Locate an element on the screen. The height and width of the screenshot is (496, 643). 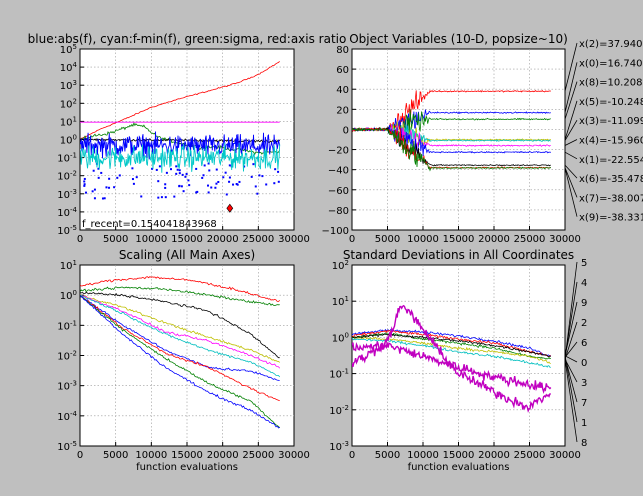
coordinate-index-label: 8 is located at coordinates (584, 443).